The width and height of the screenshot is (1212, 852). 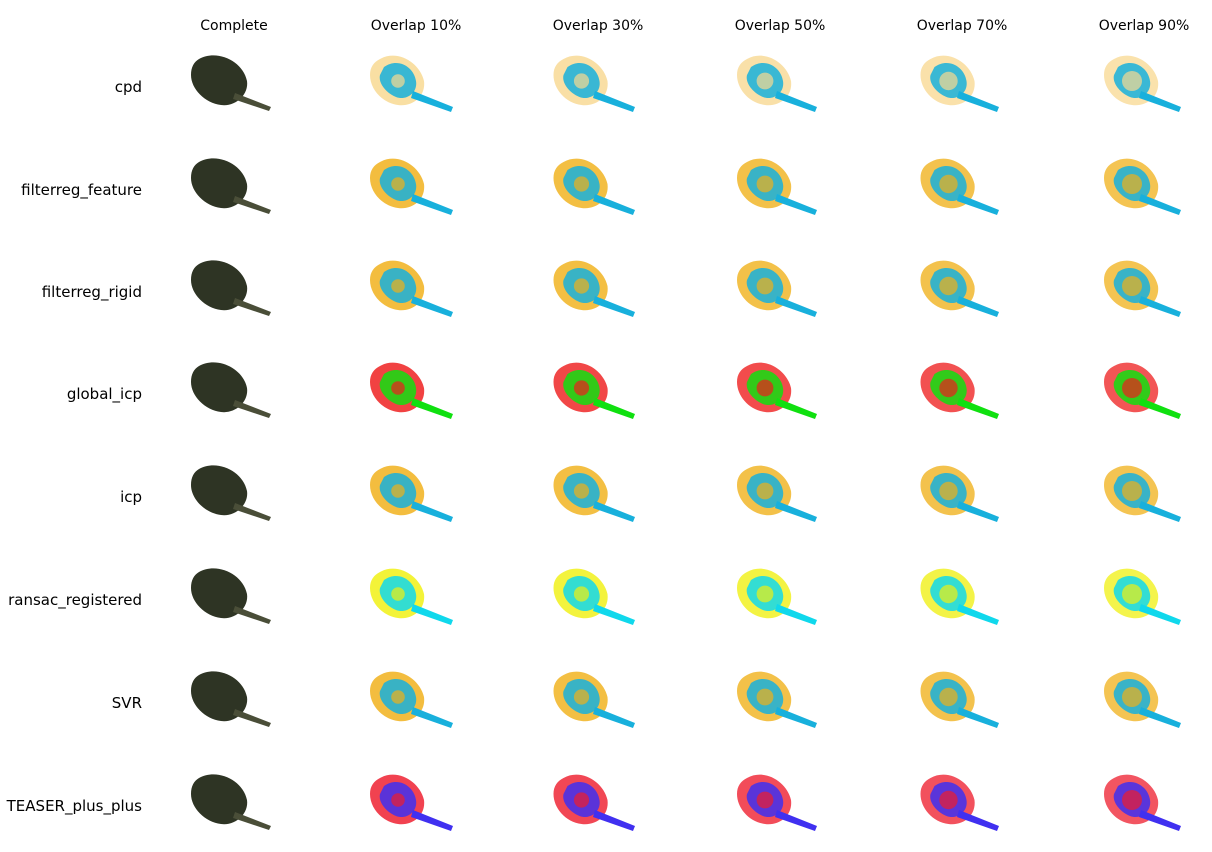 I want to click on row-label-1: filterreg_feature, so click(x=81, y=190).